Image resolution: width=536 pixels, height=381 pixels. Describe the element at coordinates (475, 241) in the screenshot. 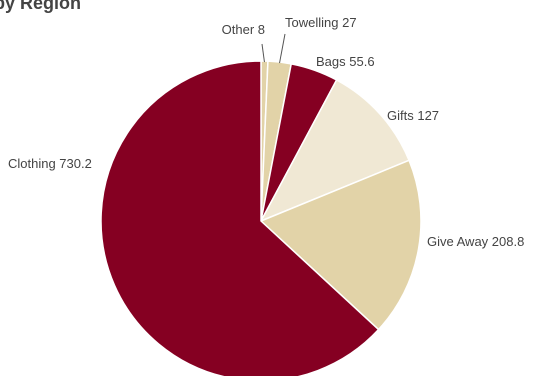

I see `slice-label-give-away: Give Away 208.8` at that location.